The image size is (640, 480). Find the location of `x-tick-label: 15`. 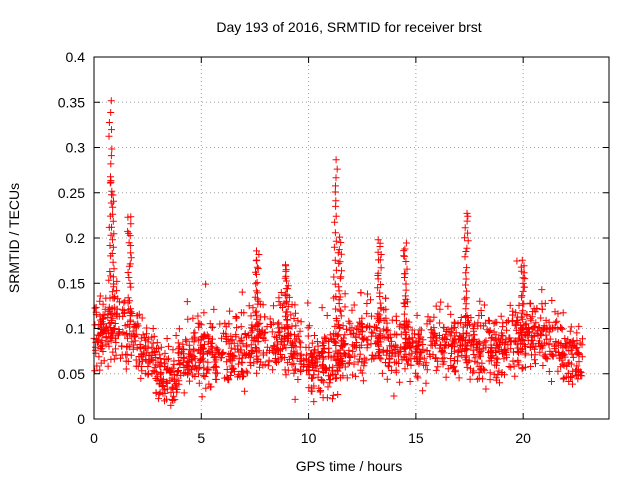

x-tick-label: 15 is located at coordinates (416, 438).